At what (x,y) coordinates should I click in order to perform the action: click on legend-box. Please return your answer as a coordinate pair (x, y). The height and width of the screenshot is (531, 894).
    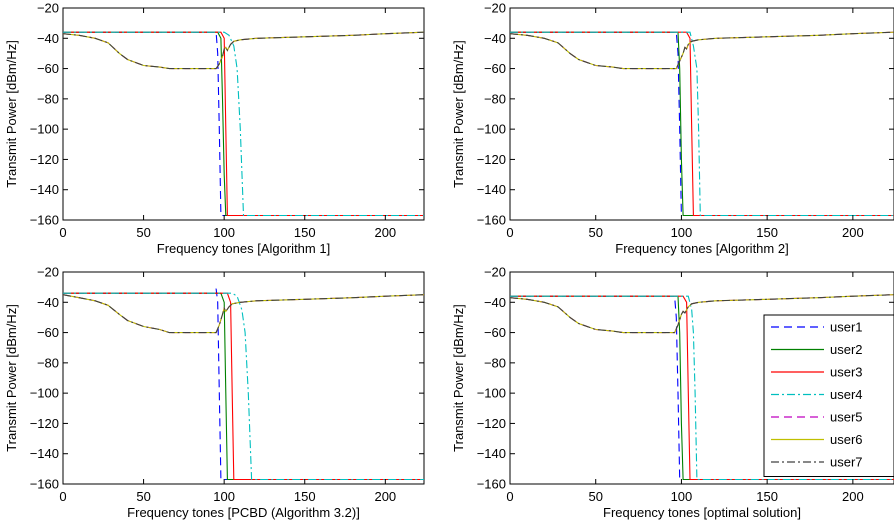
    Looking at the image, I should click on (828, 395).